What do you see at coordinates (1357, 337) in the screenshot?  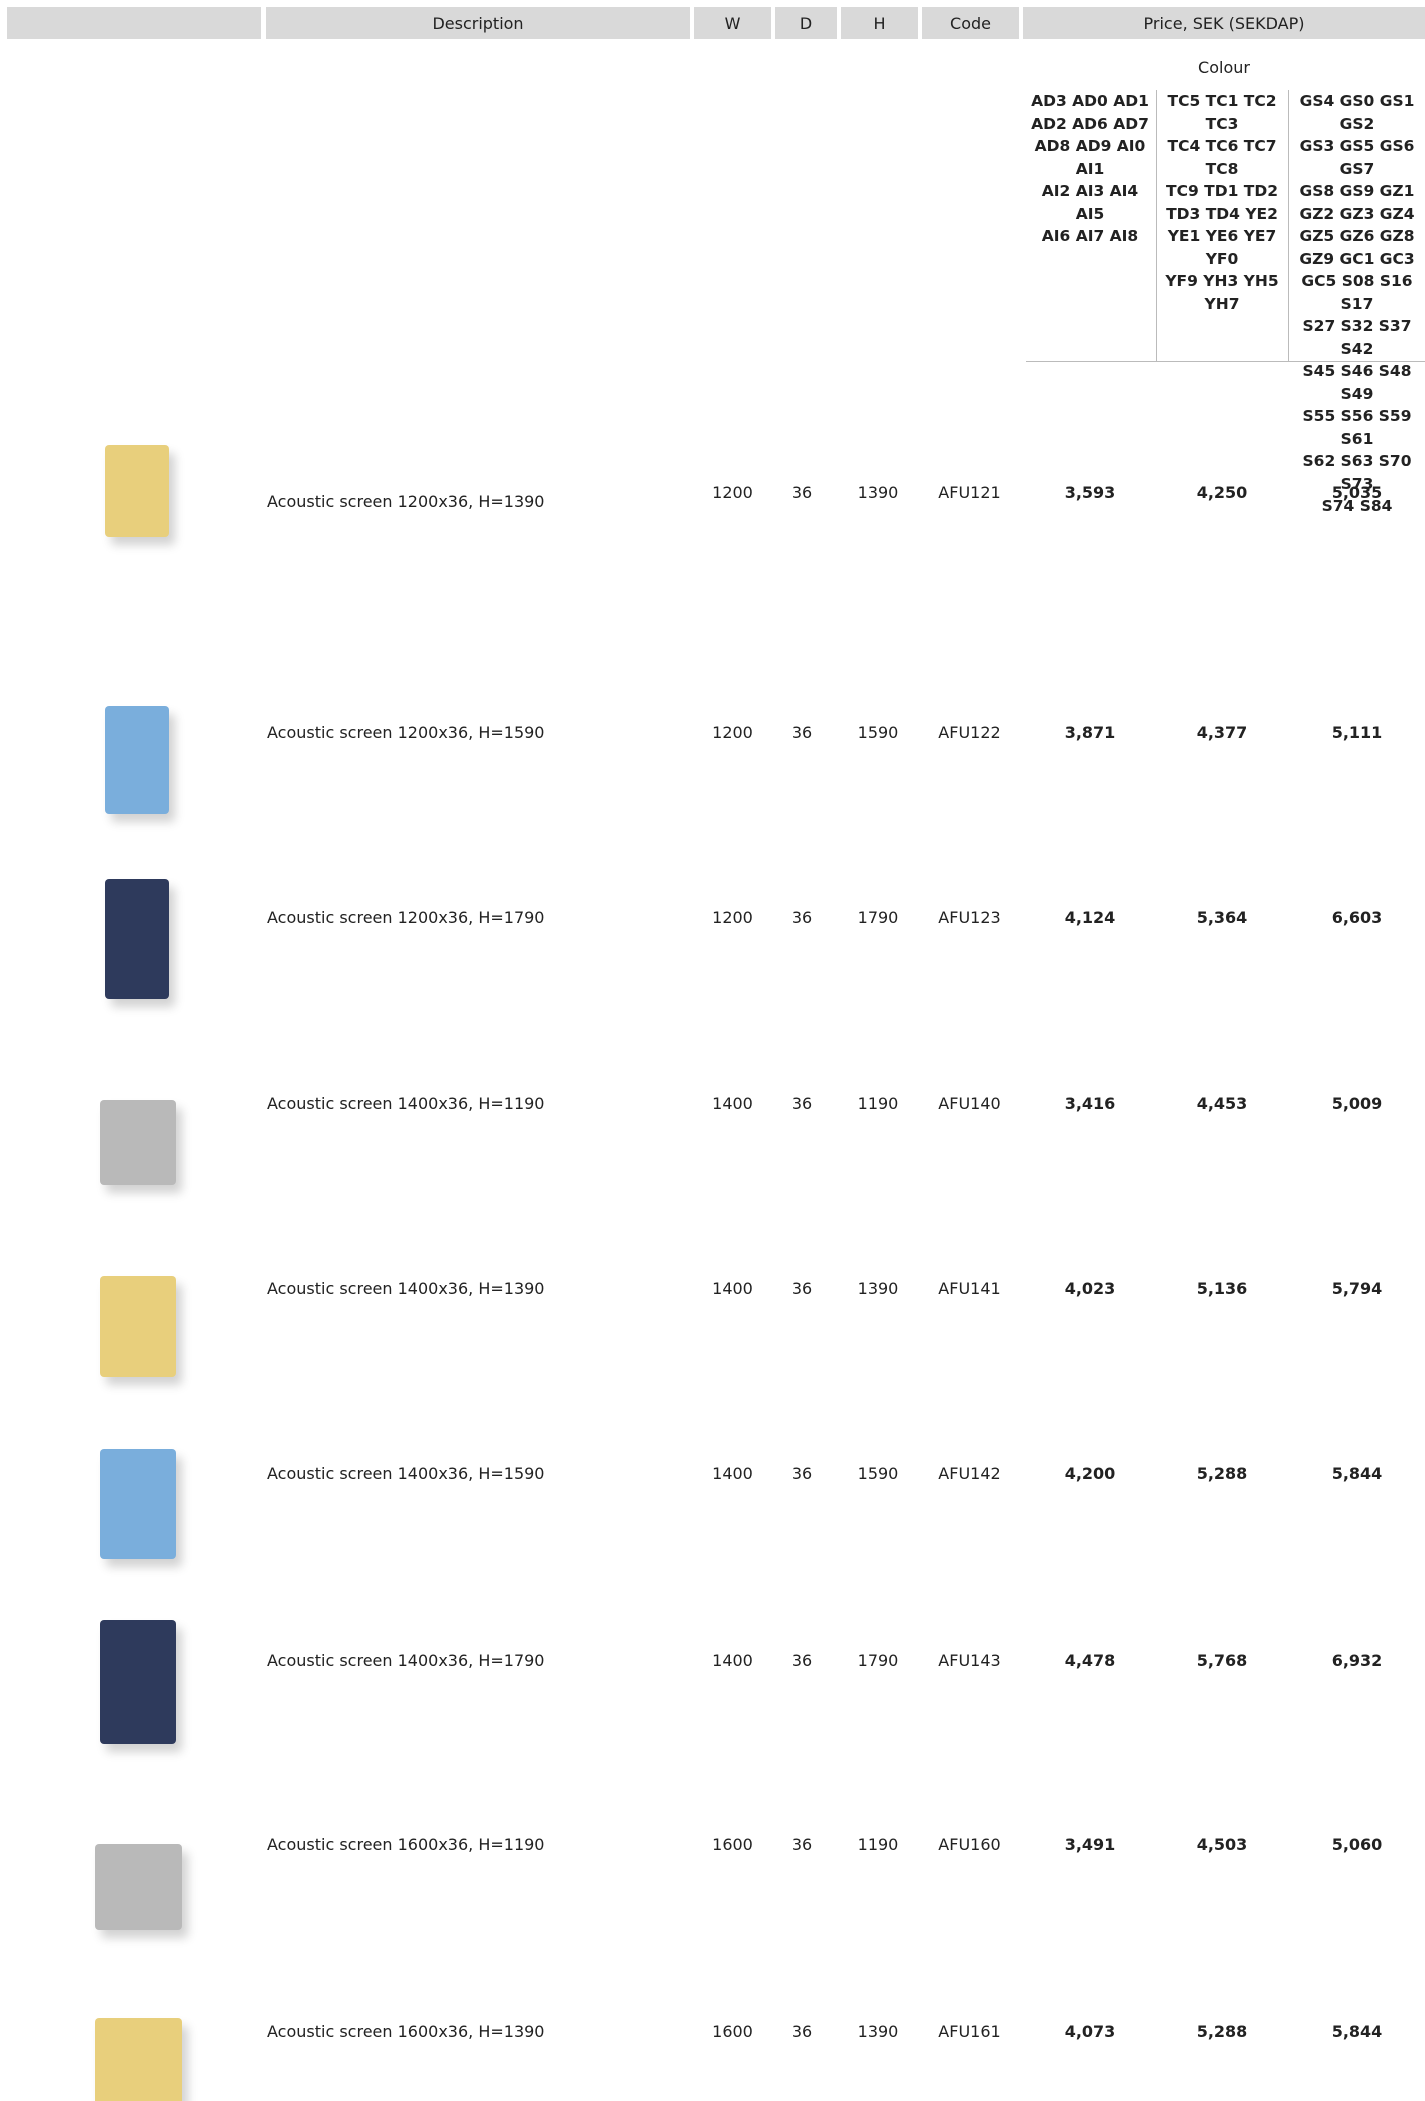 I see `colour-code-line: S27 S32 S37 S42` at bounding box center [1357, 337].